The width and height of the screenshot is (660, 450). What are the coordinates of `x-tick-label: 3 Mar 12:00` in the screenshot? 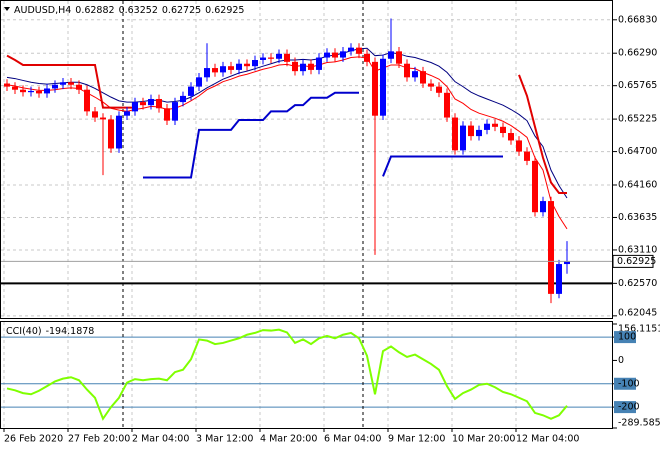 It's located at (224, 439).